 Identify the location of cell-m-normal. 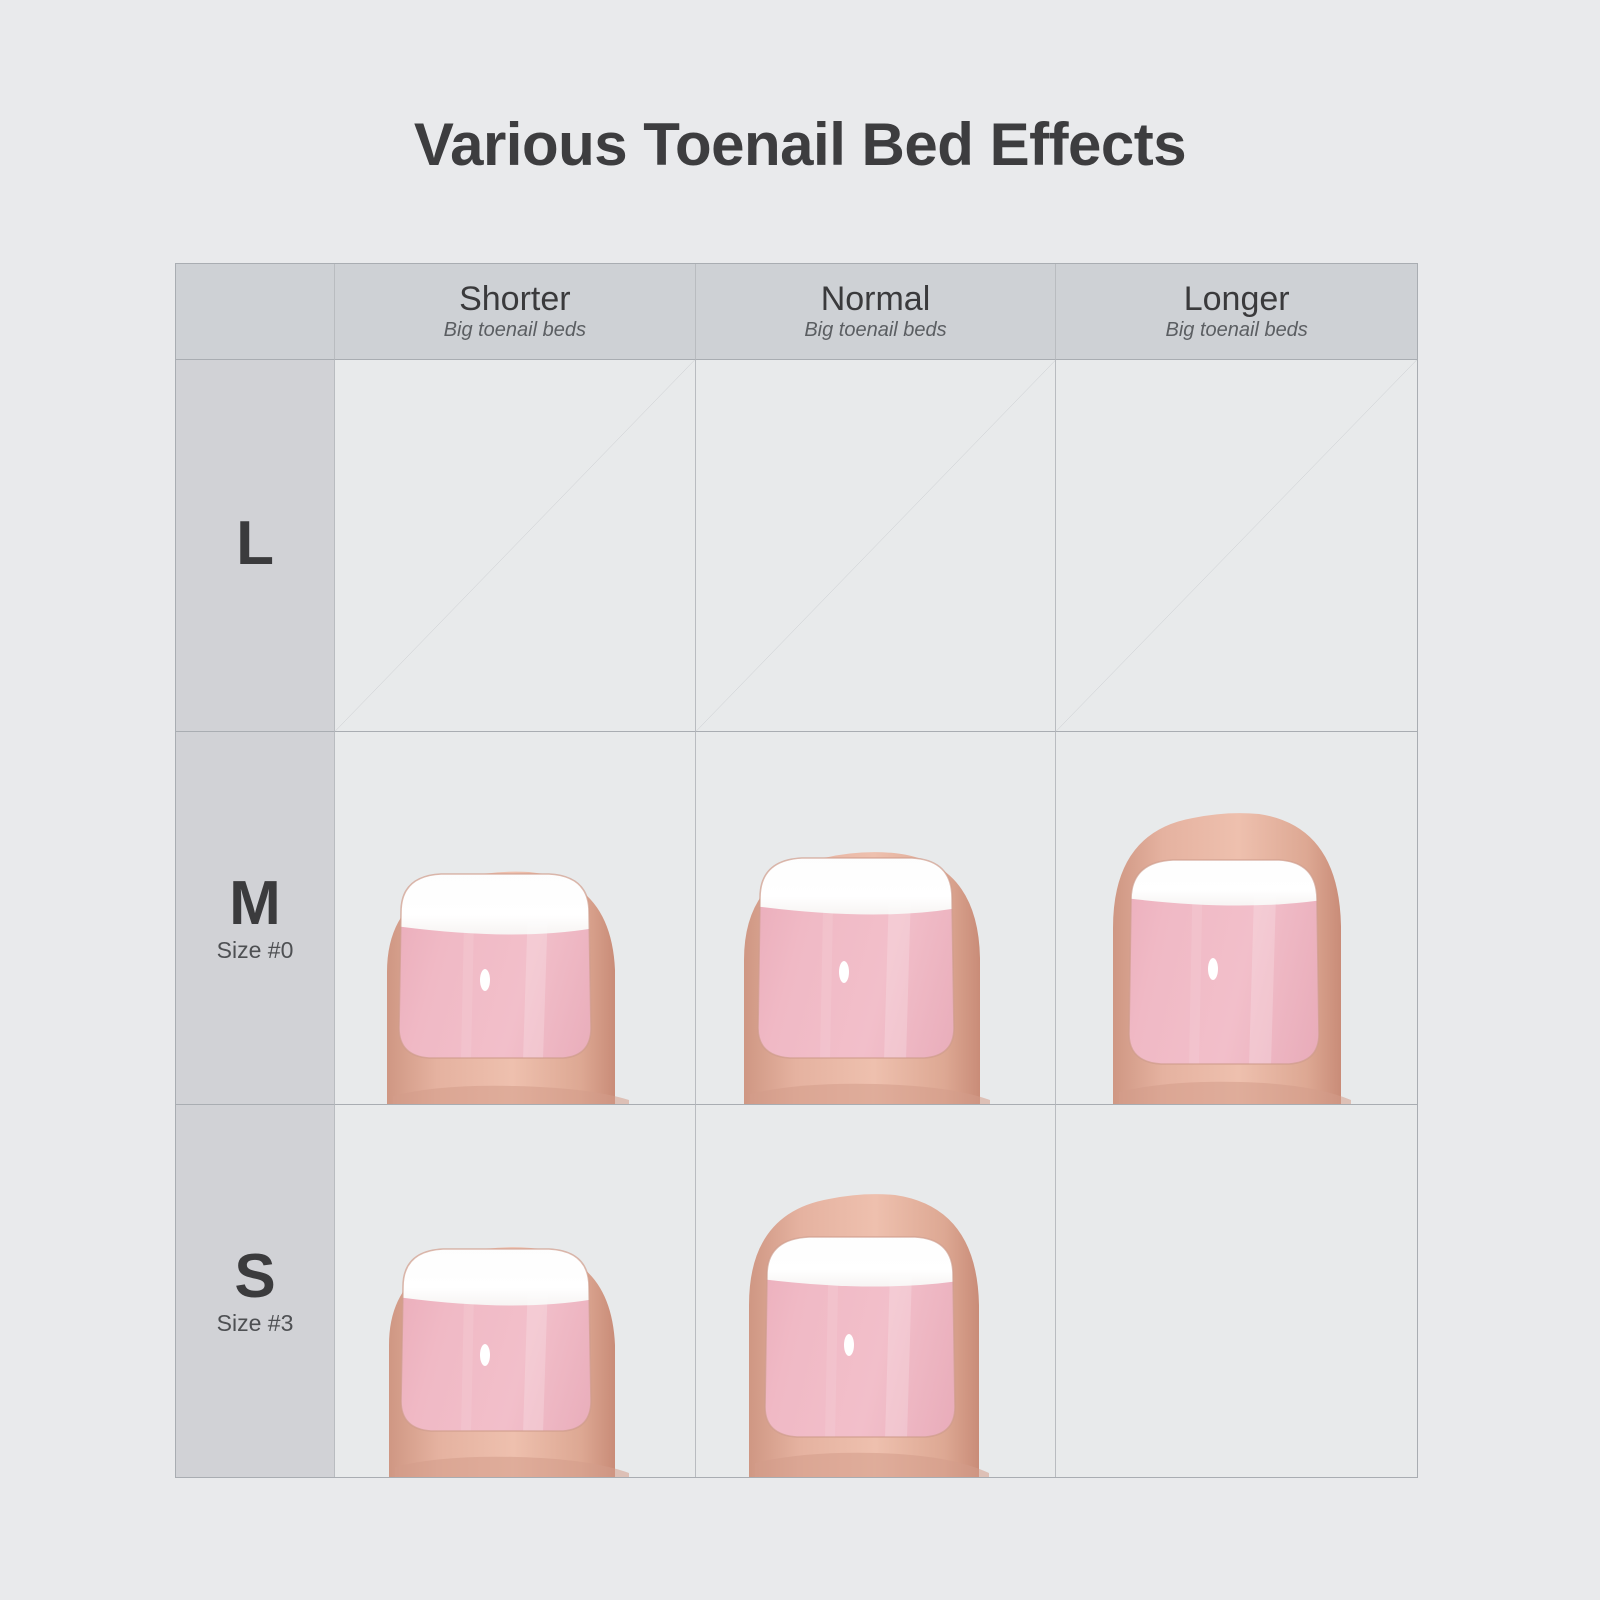
(876, 918).